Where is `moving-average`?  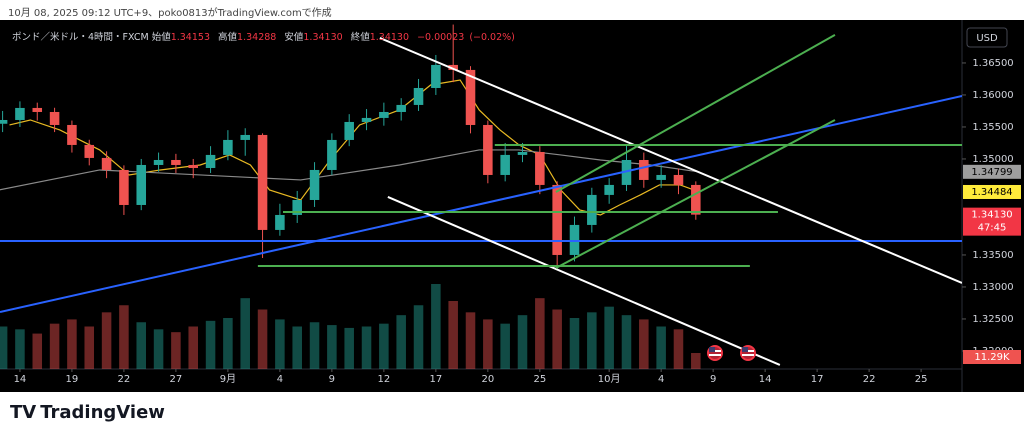 moving-average is located at coordinates (350, 170).